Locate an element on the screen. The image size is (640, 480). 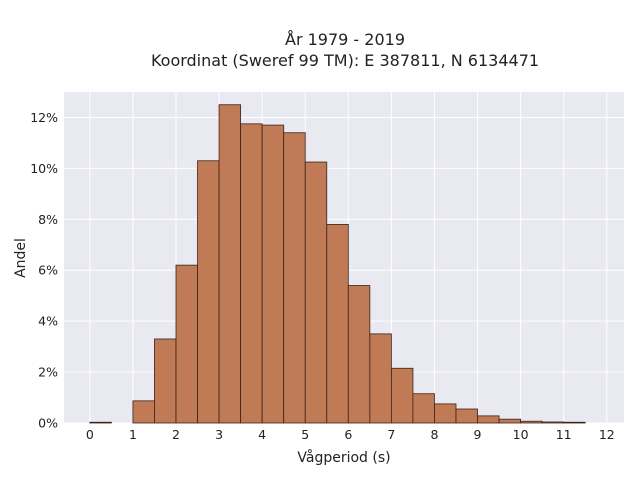
y-tick-label: 0% is located at coordinates (48, 423).